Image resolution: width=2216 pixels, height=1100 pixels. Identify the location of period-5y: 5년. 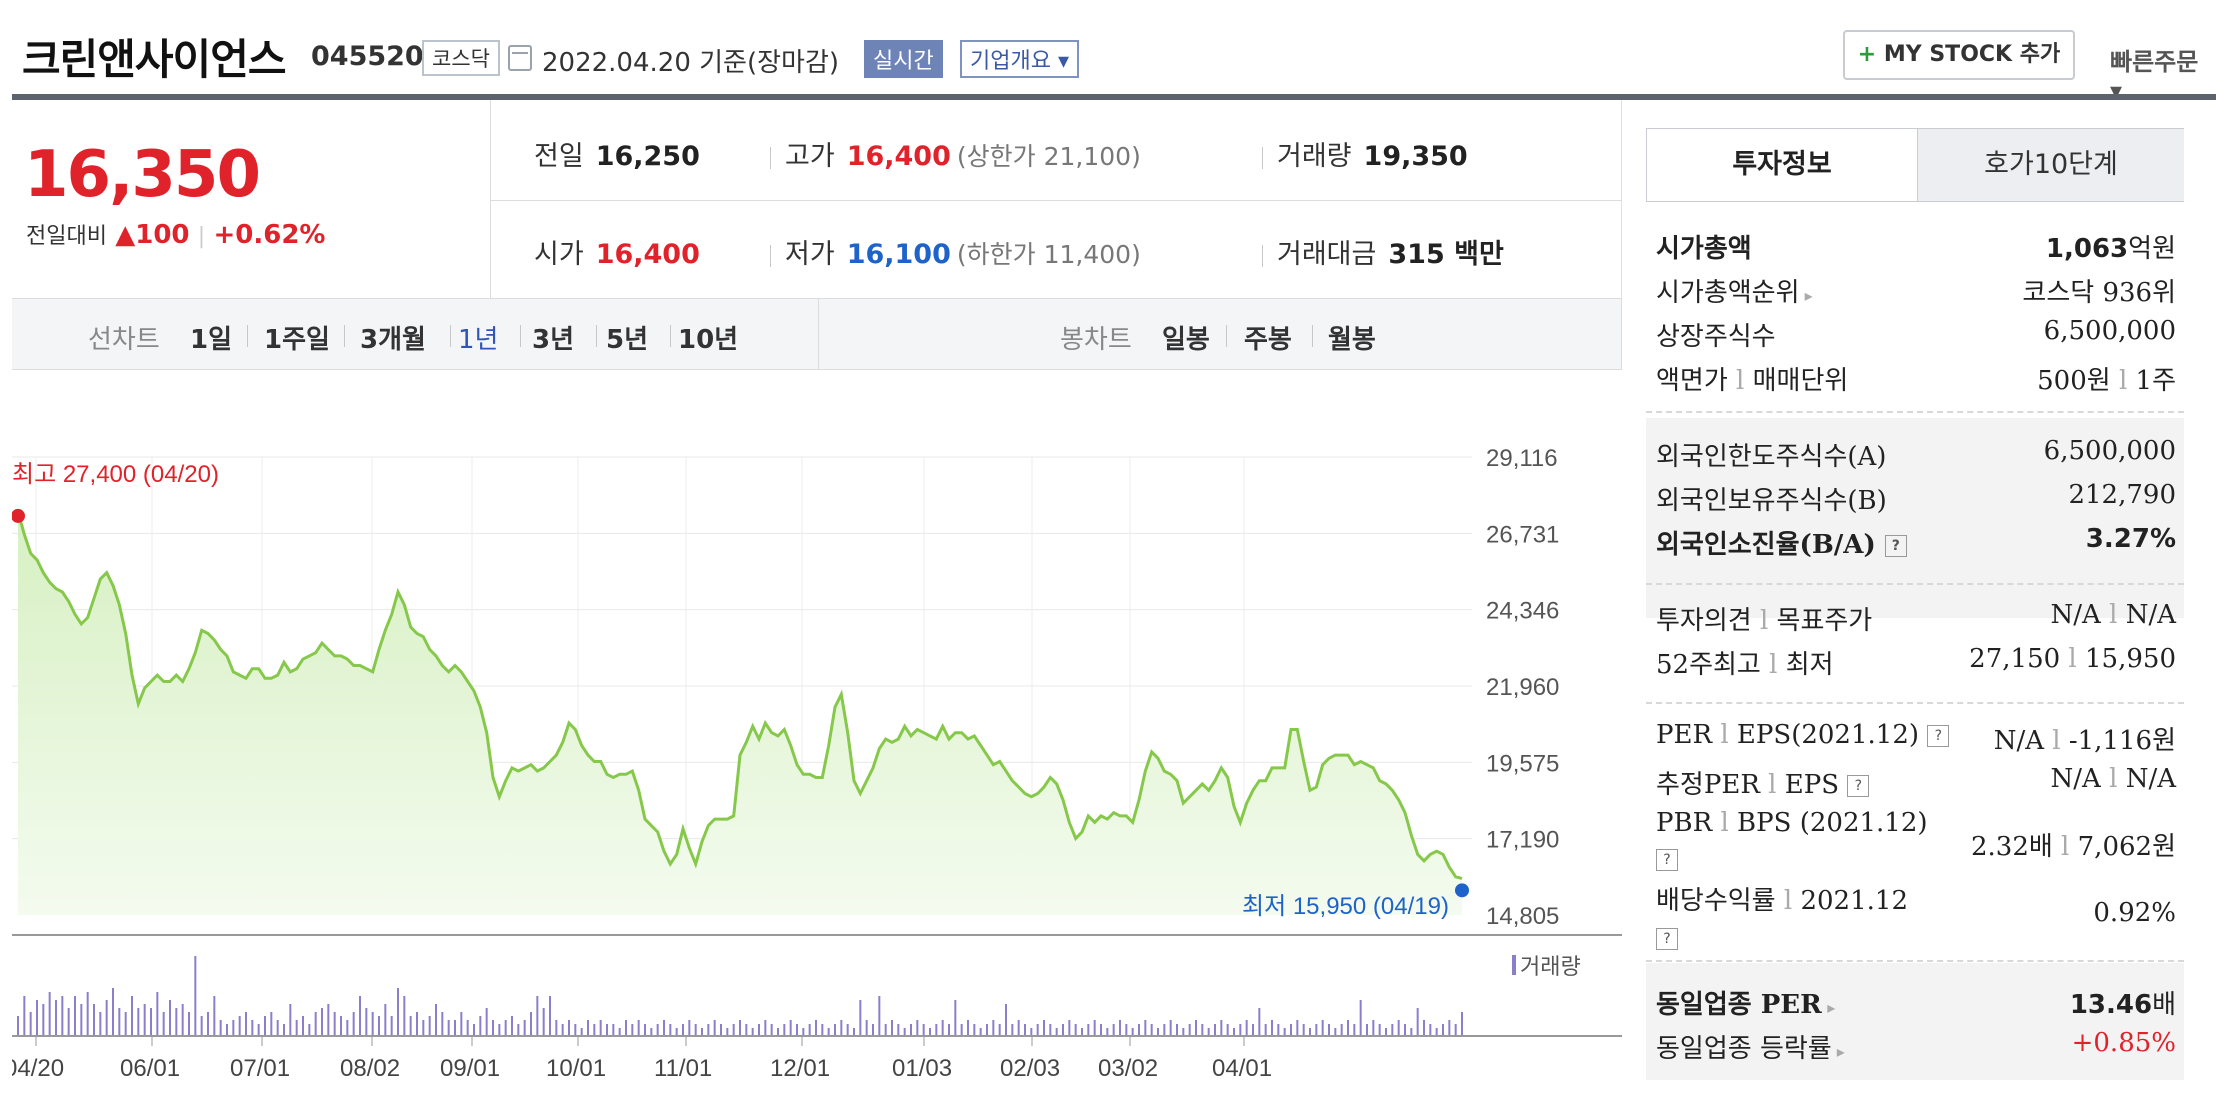
(627, 340).